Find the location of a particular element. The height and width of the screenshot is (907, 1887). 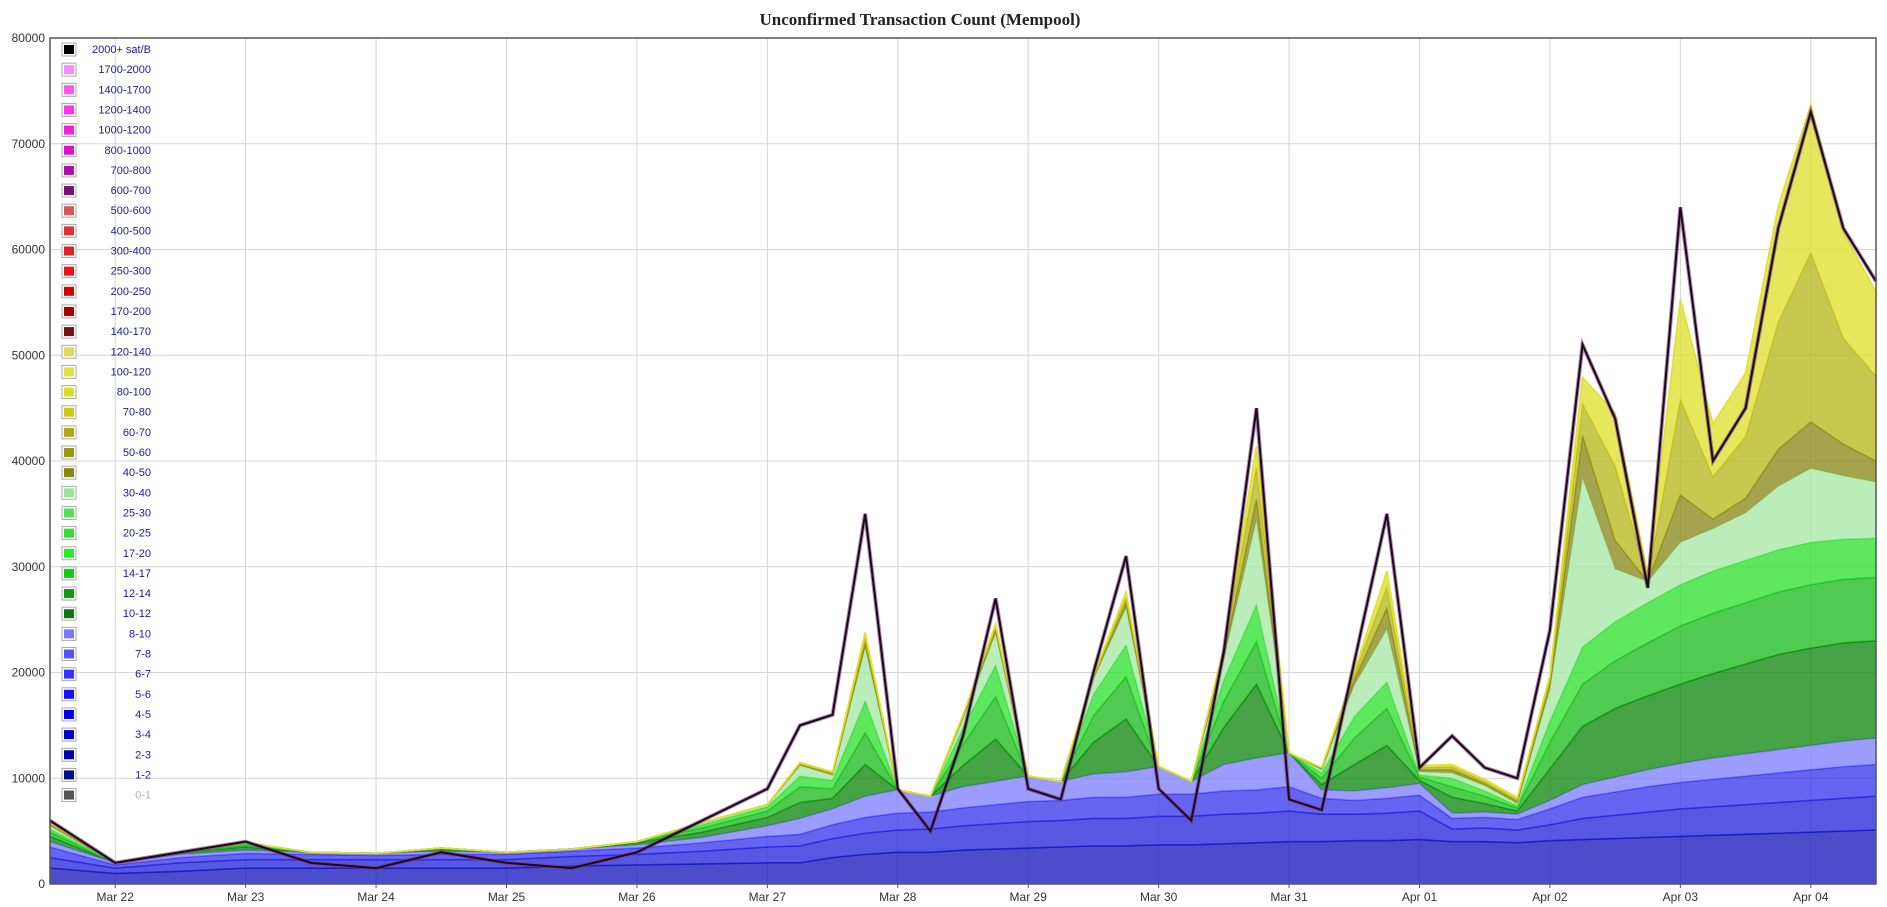

legend-label: 7-8 is located at coordinates (143, 655).